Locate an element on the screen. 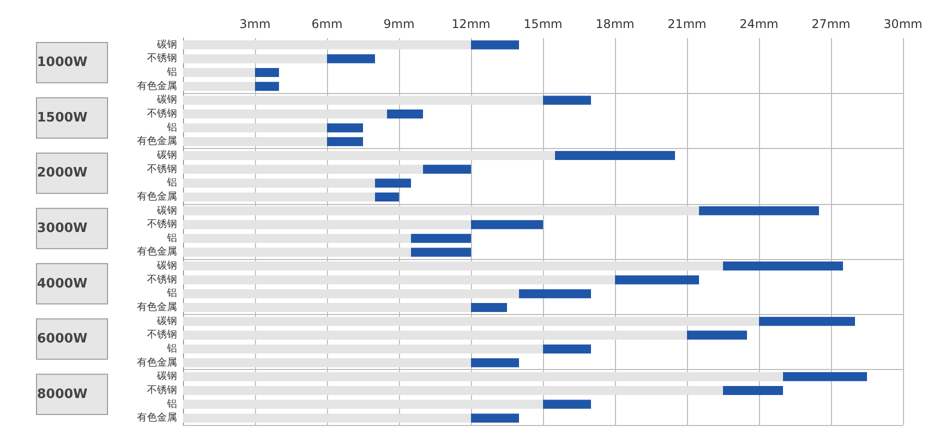 This screenshot has width=939, height=443. x-tick-label: 6mm is located at coordinates (327, 24).